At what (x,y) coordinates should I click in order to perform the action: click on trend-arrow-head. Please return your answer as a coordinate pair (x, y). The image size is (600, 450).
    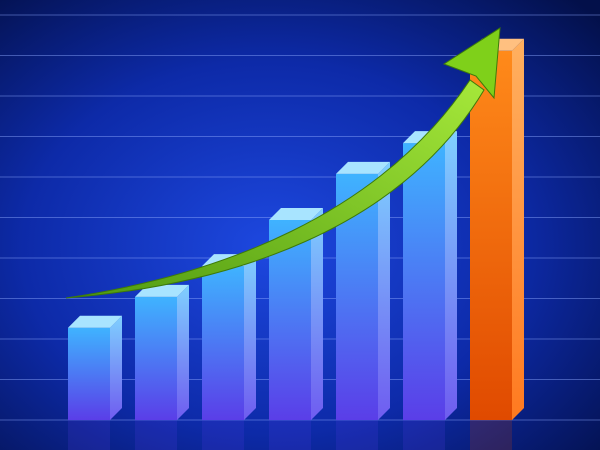
    Looking at the image, I should click on (471, 63).